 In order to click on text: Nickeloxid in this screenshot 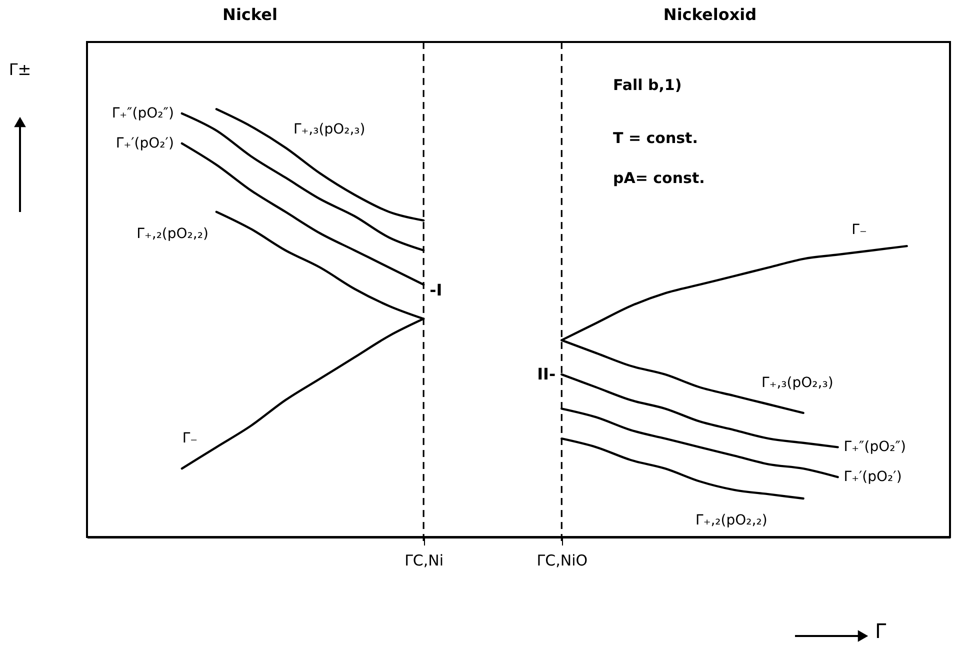, I will do `click(710, 14)`.